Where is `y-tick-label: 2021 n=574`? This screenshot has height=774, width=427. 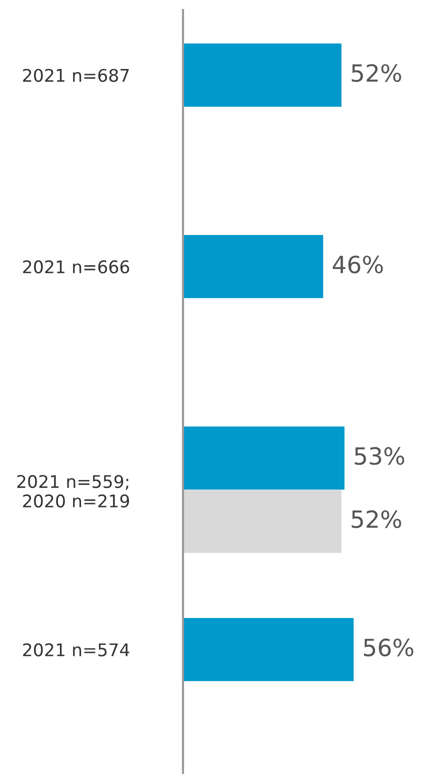 y-tick-label: 2021 n=574 is located at coordinates (76, 649).